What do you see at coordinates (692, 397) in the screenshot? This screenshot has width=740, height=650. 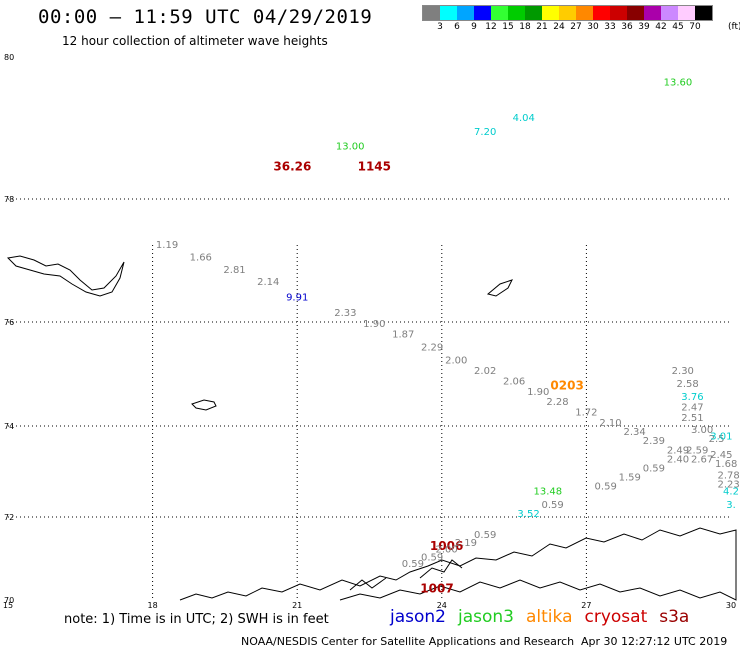 I see `wave-height-label: 3.76` at bounding box center [692, 397].